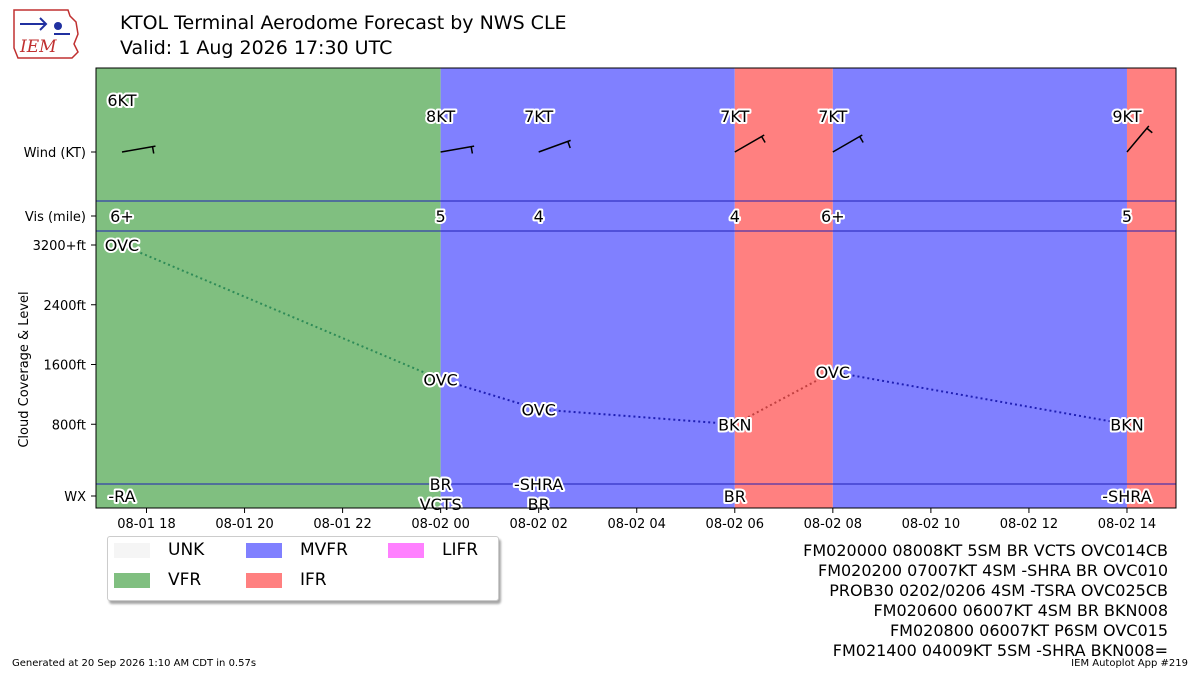 The image size is (1200, 675). Describe the element at coordinates (931, 524) in the screenshot. I see `x-tick-label: 08-02 10` at that location.